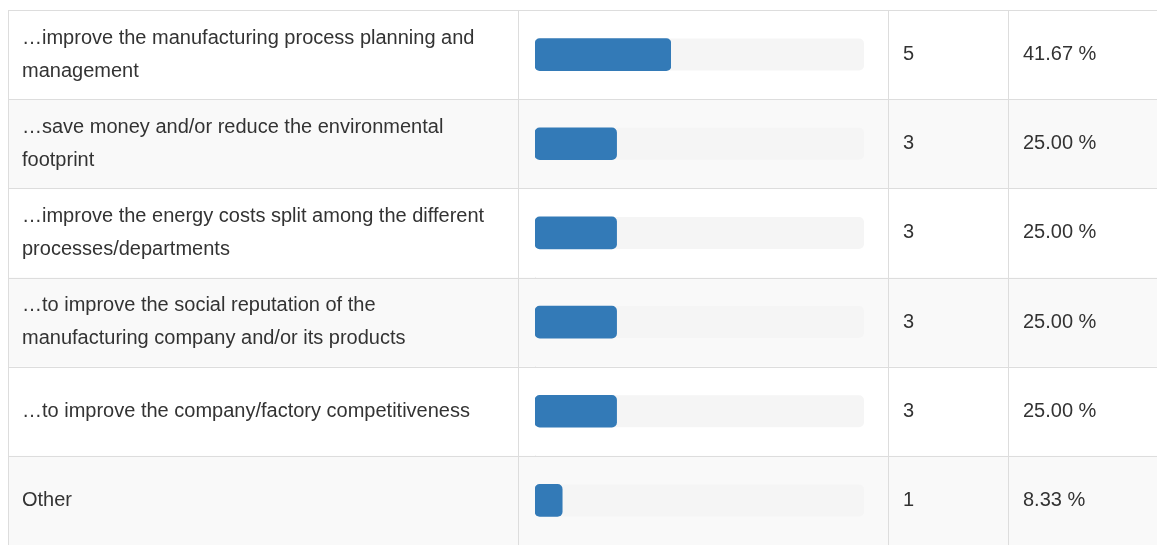 The image size is (1157, 545). What do you see at coordinates (909, 53) in the screenshot?
I see `text: 5` at bounding box center [909, 53].